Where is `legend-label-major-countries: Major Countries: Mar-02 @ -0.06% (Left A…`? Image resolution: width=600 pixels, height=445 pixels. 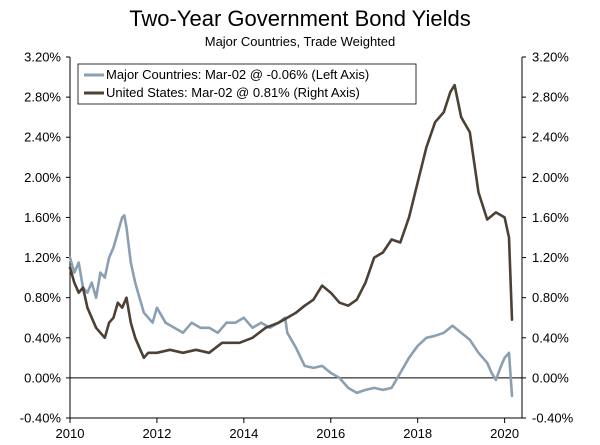 legend-label-major-countries: Major Countries: Mar-02 @ -0.06% (Left A… is located at coordinates (237, 74).